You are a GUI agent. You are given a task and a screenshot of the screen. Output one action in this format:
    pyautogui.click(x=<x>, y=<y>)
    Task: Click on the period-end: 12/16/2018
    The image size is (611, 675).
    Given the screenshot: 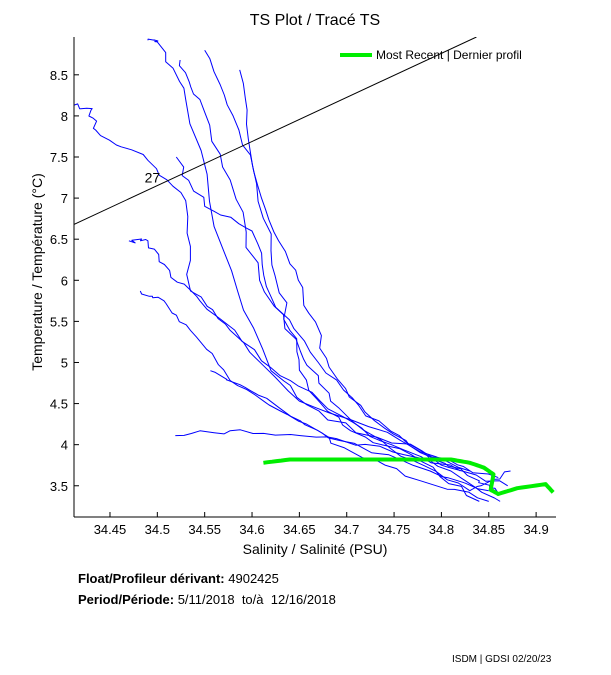 What is the action you would take?
    pyautogui.click(x=303, y=599)
    